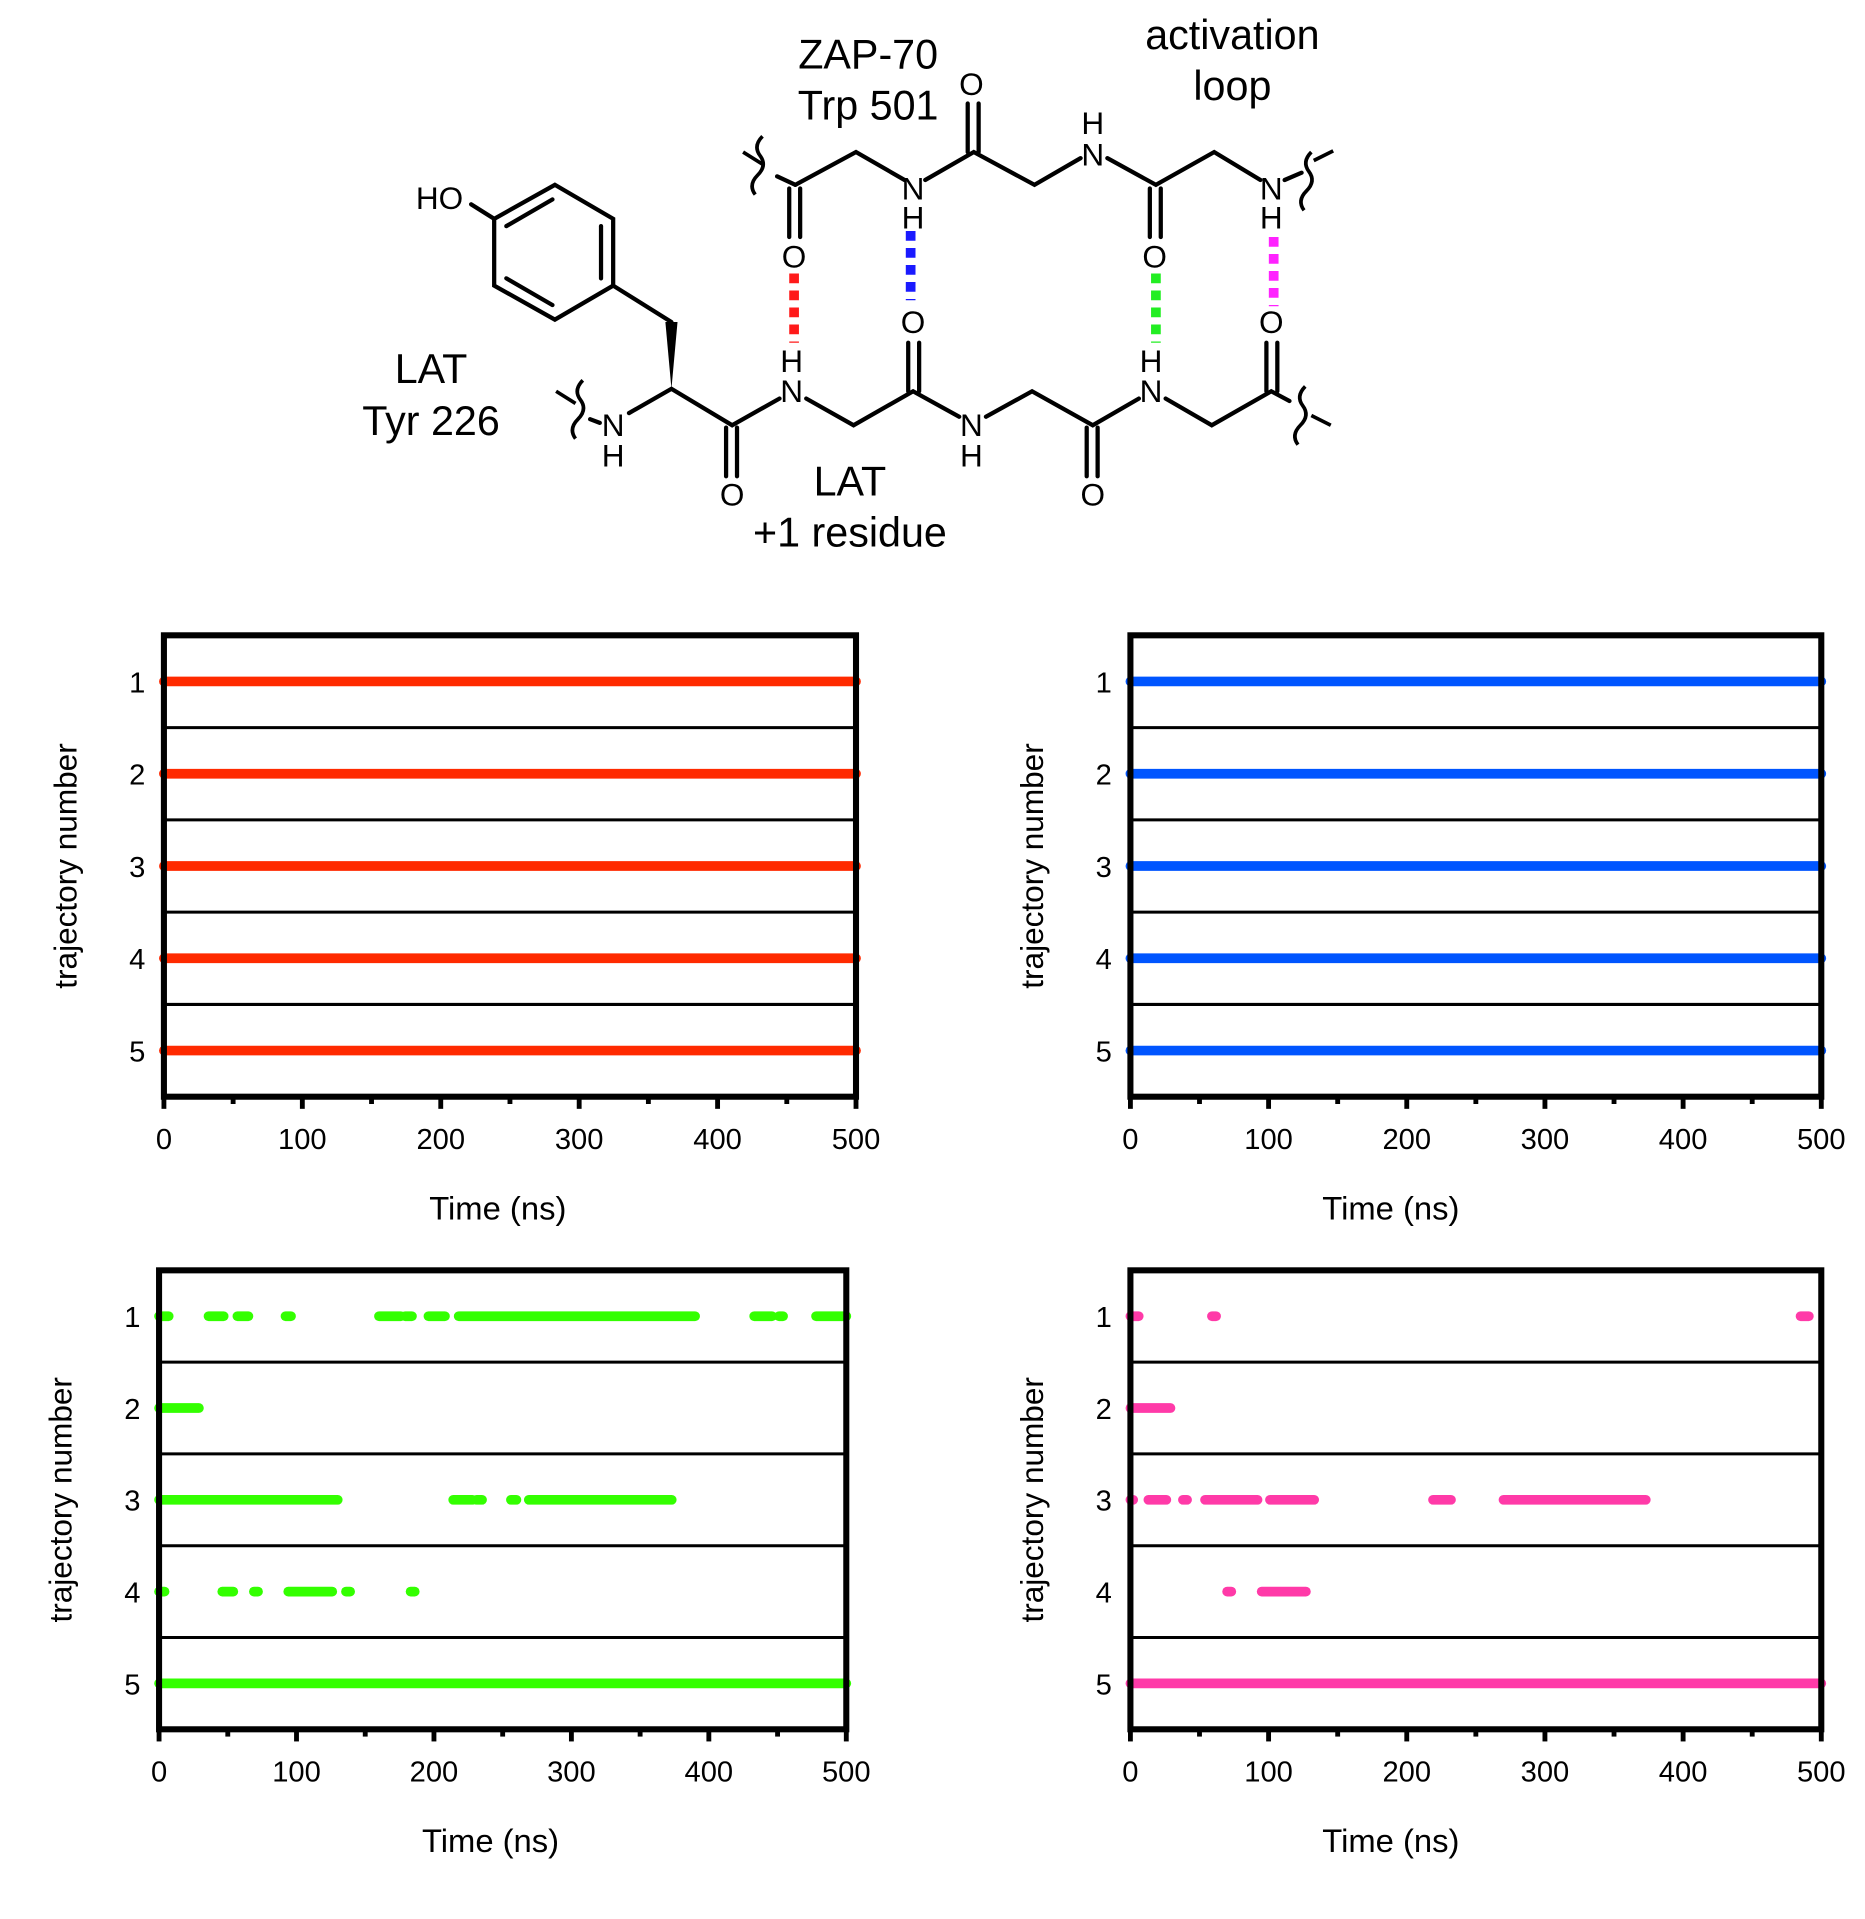 Image resolution: width=1865 pixels, height=1919 pixels. What do you see at coordinates (671, 355) in the screenshot?
I see `wedge-bond` at bounding box center [671, 355].